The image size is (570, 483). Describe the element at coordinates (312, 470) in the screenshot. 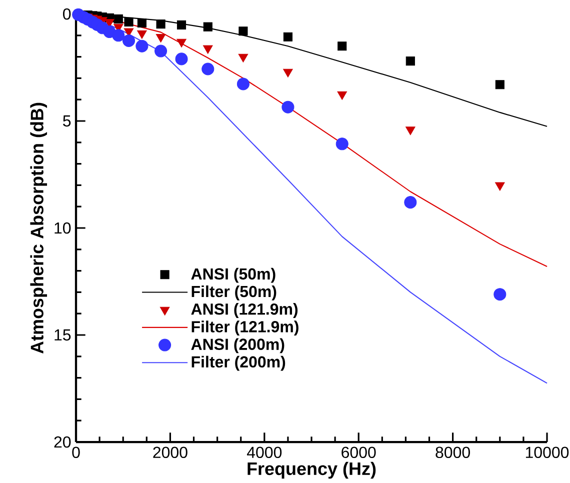

I see `x-axis-title: Frequency (Hz)` at that location.